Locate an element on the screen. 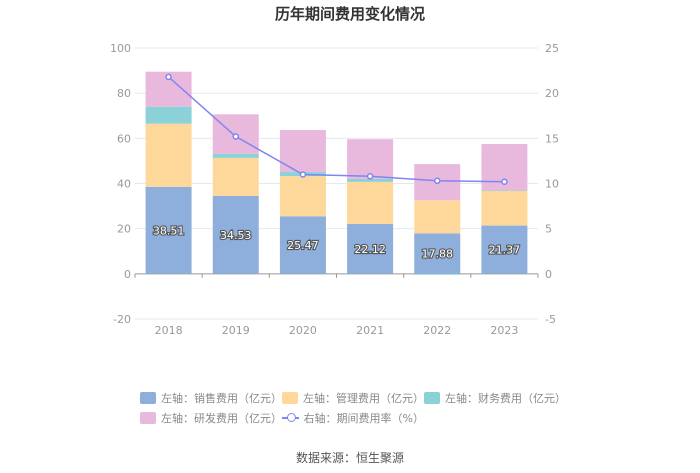 Image resolution: width=700 pixels, height=473 pixels. left-axis-tick-label: 20 is located at coordinates (124, 229).